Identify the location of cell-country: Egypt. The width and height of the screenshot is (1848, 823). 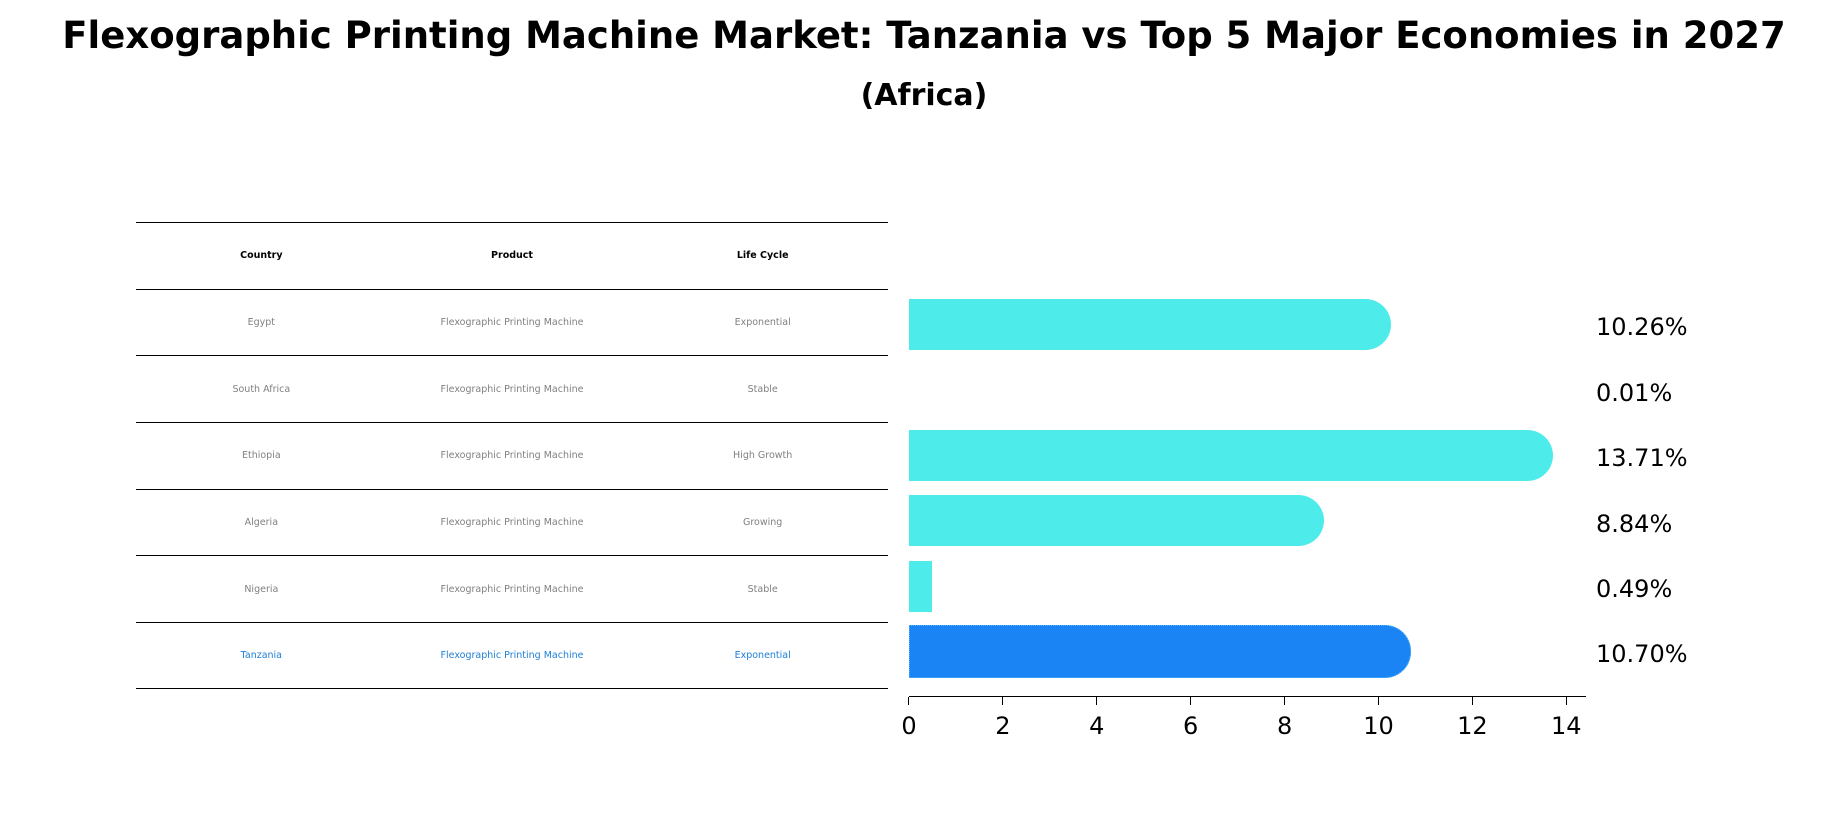
(261, 323).